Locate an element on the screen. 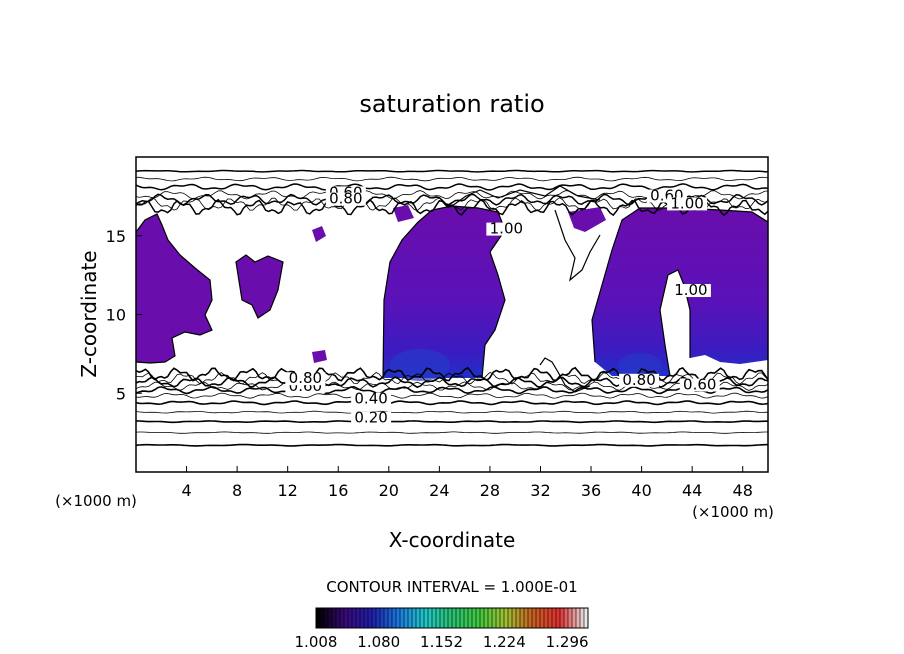 Image resolution: width=904 pixels, height=654 pixels. x-tick-label: 24 is located at coordinates (439, 490).